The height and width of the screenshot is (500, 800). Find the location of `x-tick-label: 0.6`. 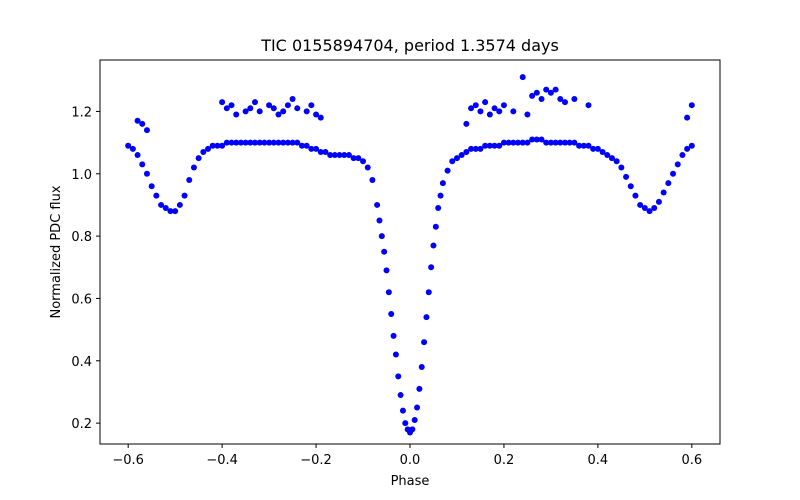

x-tick-label: 0.6 is located at coordinates (691, 460).